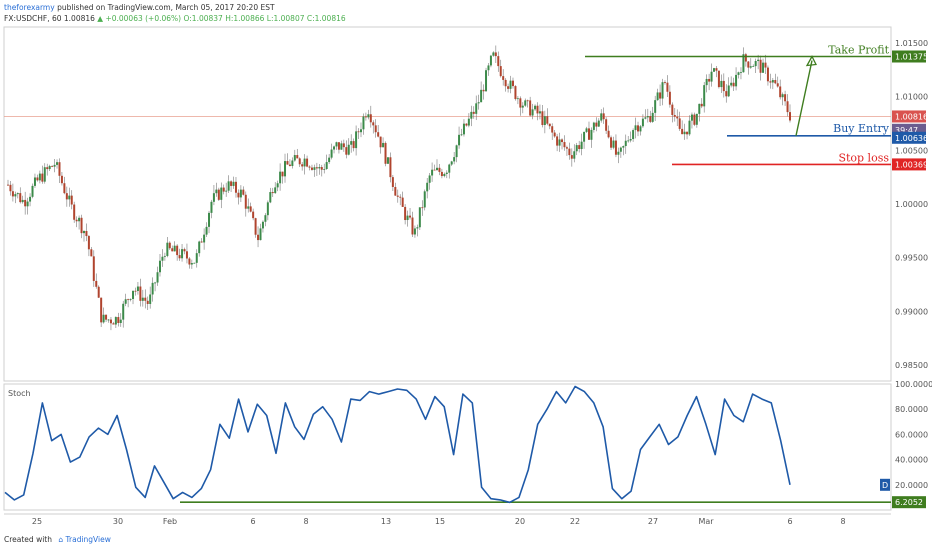  I want to click on last-price-tag, so click(909, 116).